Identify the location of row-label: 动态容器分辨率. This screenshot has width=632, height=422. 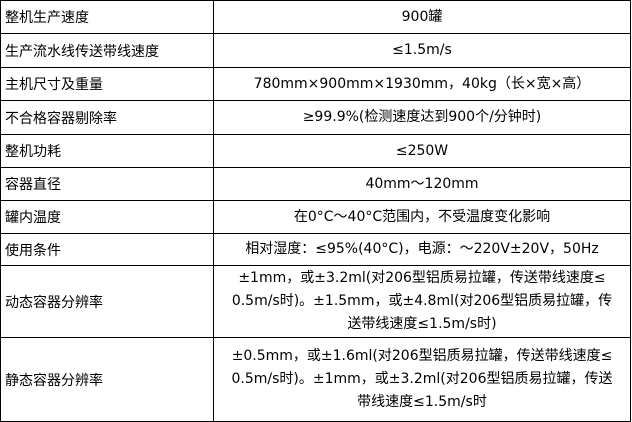
(107, 301).